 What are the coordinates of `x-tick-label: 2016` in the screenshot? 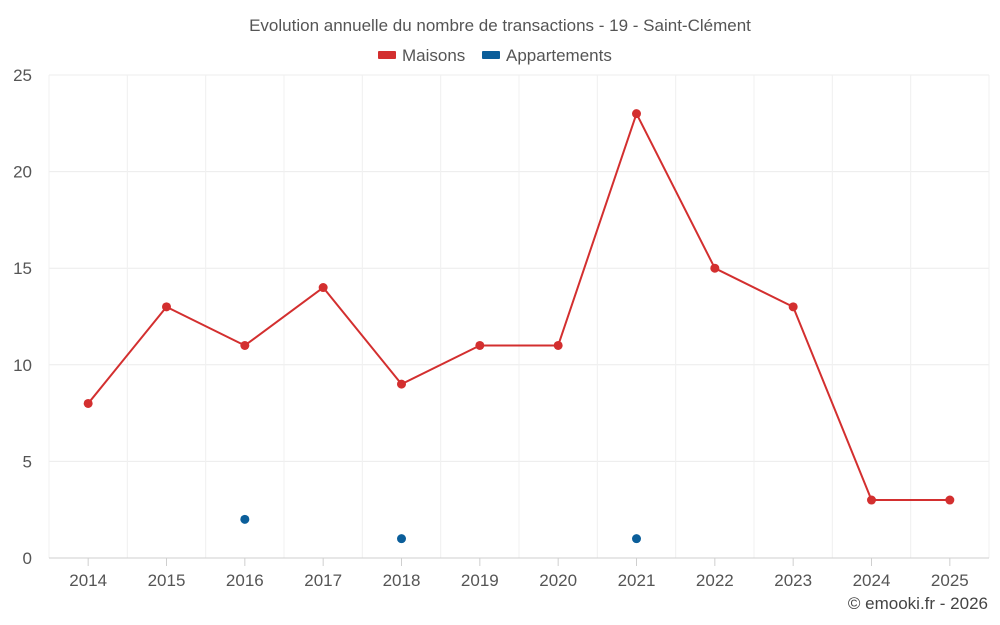 It's located at (245, 580).